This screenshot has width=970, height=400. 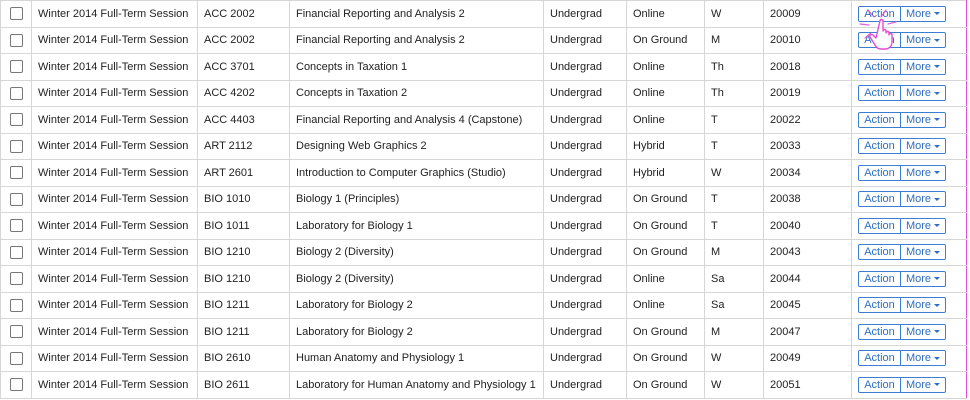 I want to click on day-cell: Th, so click(x=734, y=67).